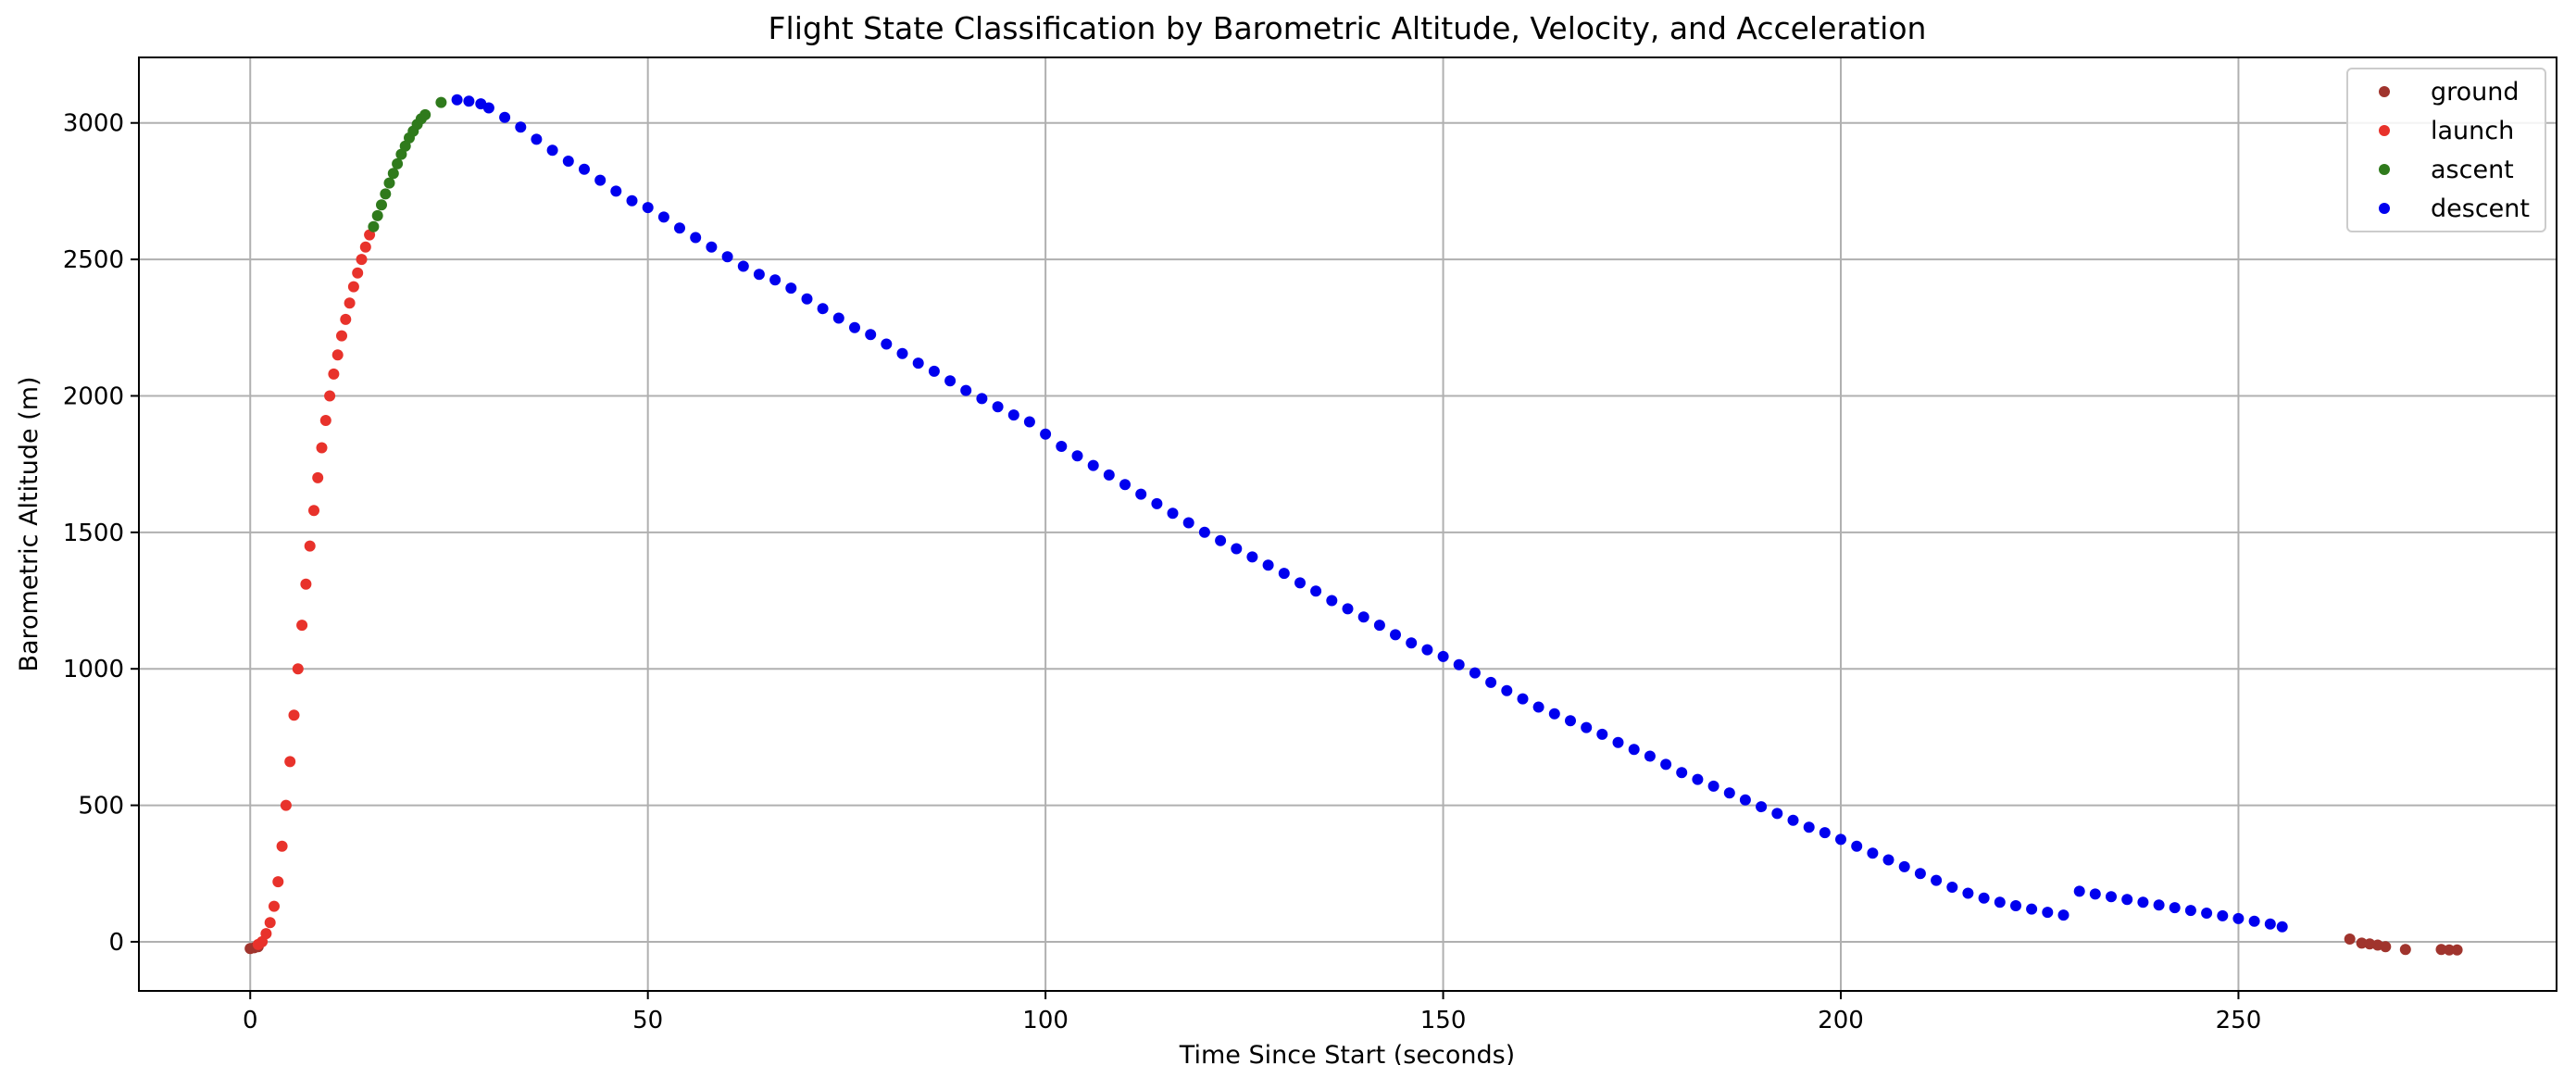  What do you see at coordinates (2472, 170) in the screenshot?
I see `legend-label-ascent: ascent` at bounding box center [2472, 170].